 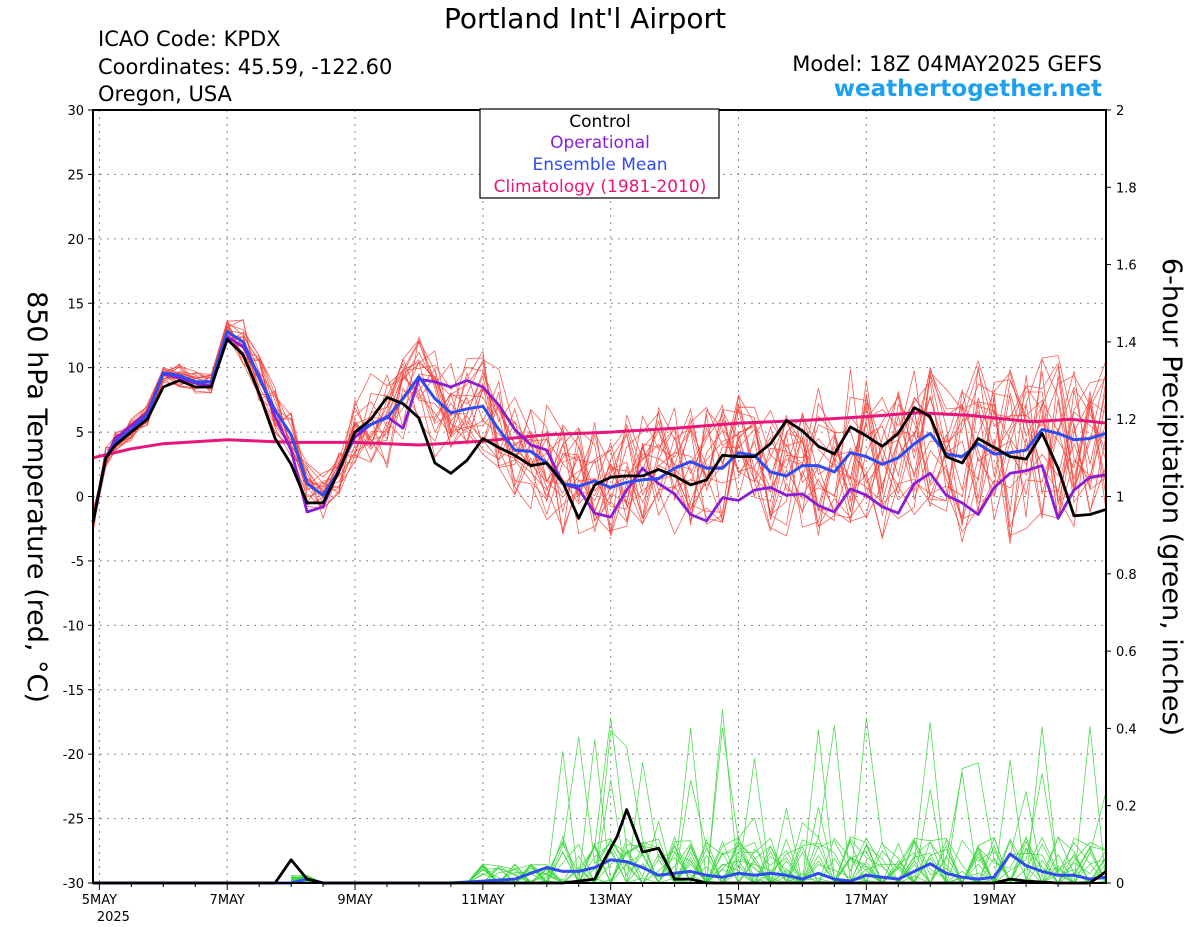 What do you see at coordinates (80, 498) in the screenshot?
I see `y-tick-label: 0` at bounding box center [80, 498].